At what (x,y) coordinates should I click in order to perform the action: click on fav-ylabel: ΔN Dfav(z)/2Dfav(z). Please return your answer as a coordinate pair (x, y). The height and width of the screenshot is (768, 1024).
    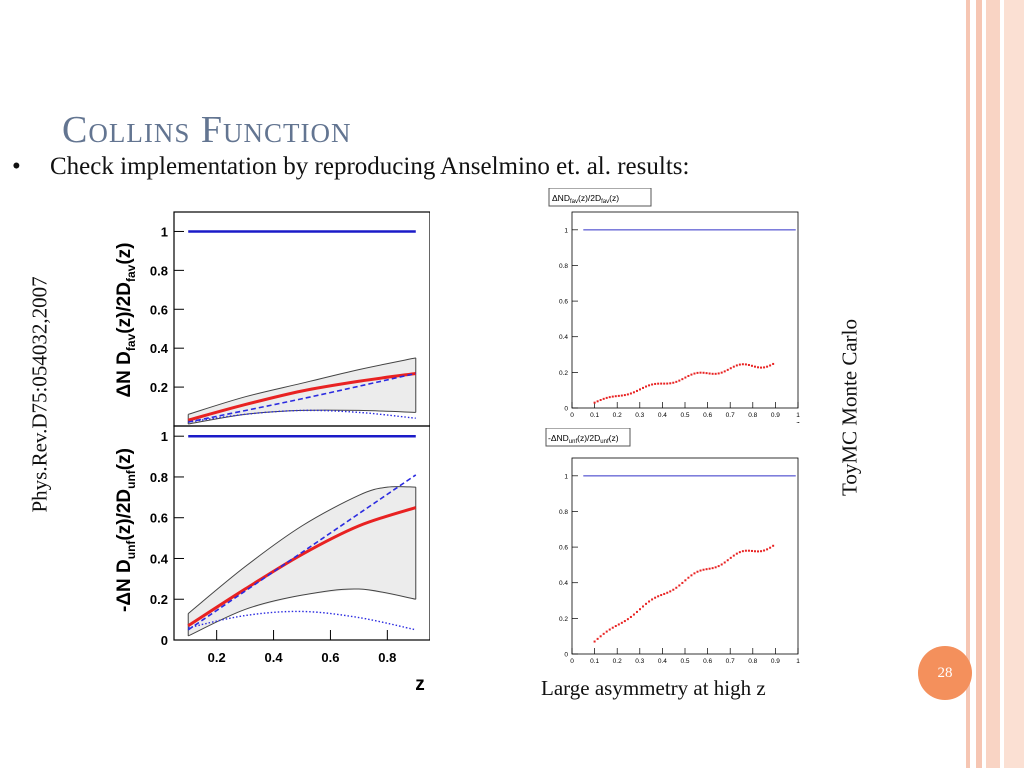
    Looking at the image, I should click on (126, 320).